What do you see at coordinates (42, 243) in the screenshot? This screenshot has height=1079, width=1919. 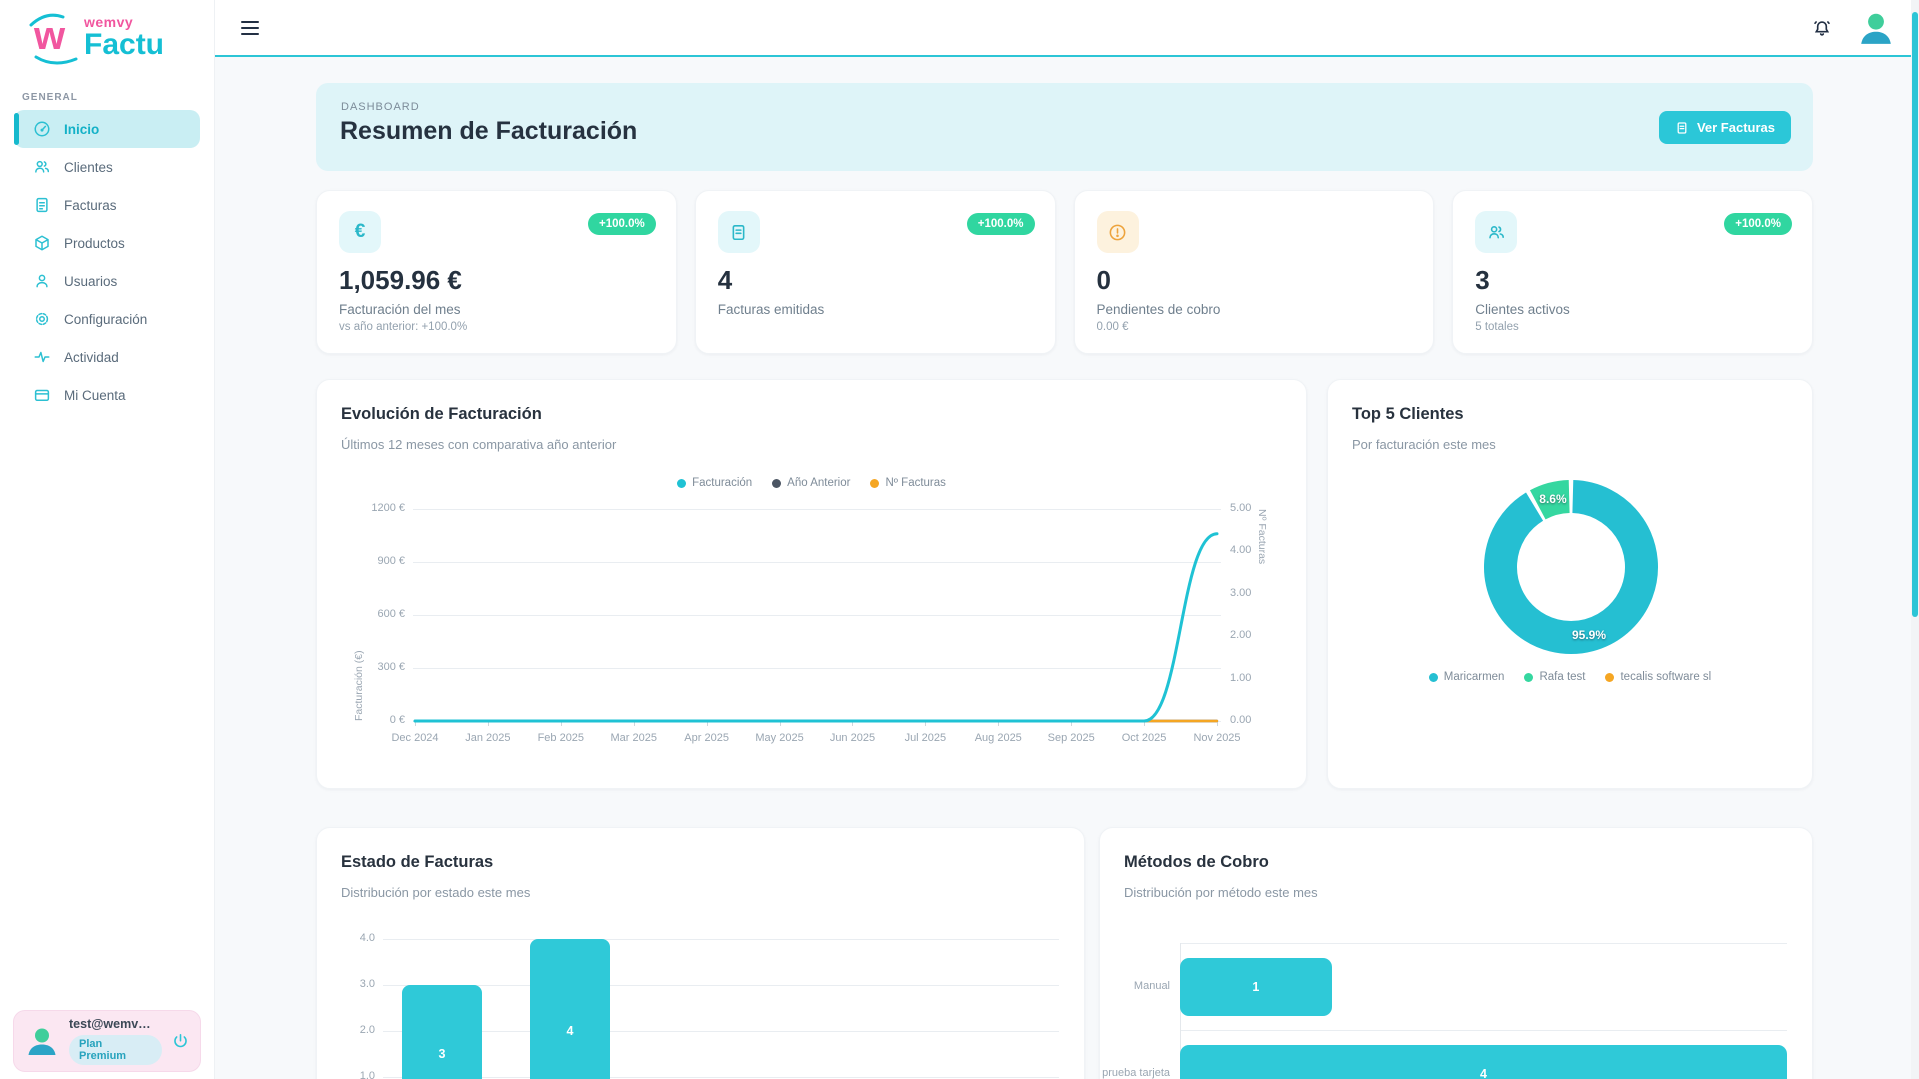 I see `package-icon` at bounding box center [42, 243].